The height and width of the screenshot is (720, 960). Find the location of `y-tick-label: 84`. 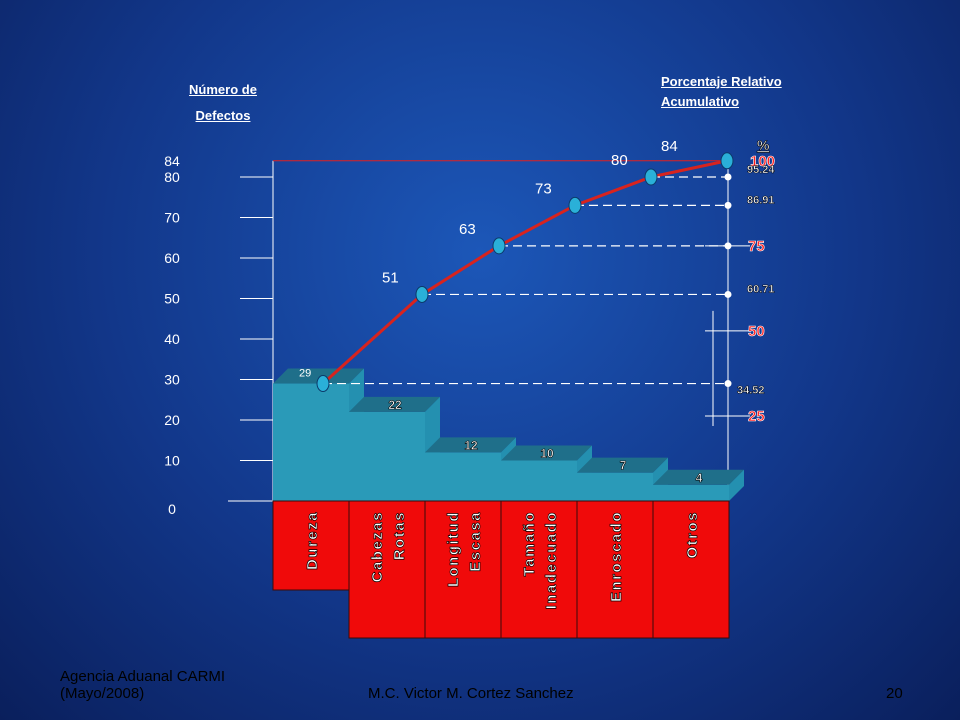

y-tick-label: 84 is located at coordinates (172, 161).